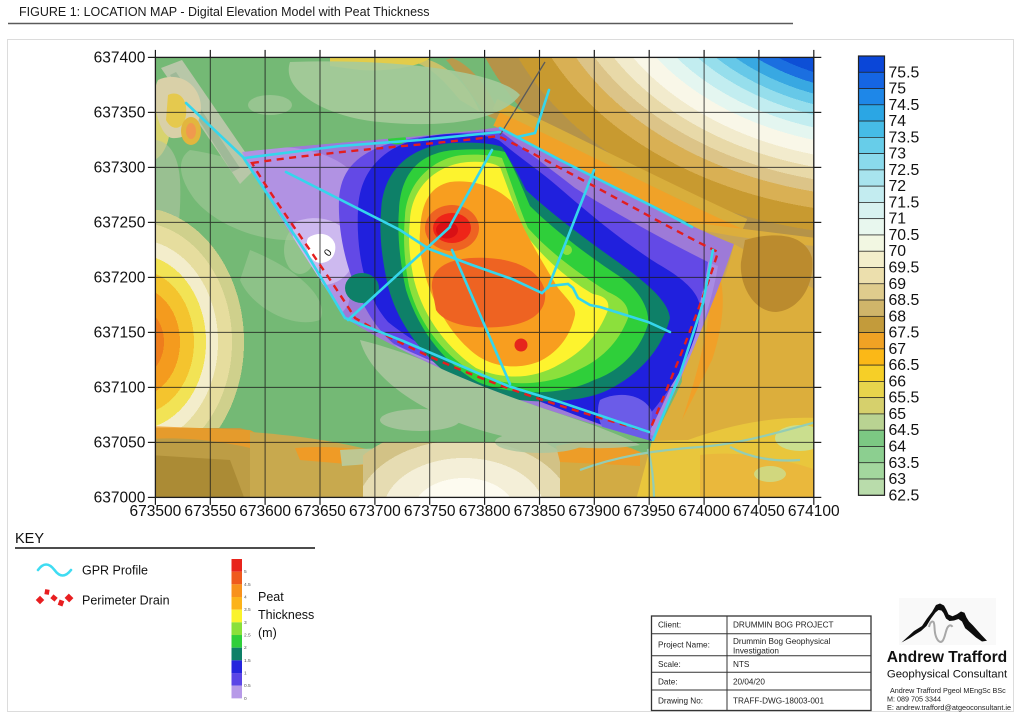  Describe the element at coordinates (904, 105) in the screenshot. I see `svg-text: 74.5` at that location.